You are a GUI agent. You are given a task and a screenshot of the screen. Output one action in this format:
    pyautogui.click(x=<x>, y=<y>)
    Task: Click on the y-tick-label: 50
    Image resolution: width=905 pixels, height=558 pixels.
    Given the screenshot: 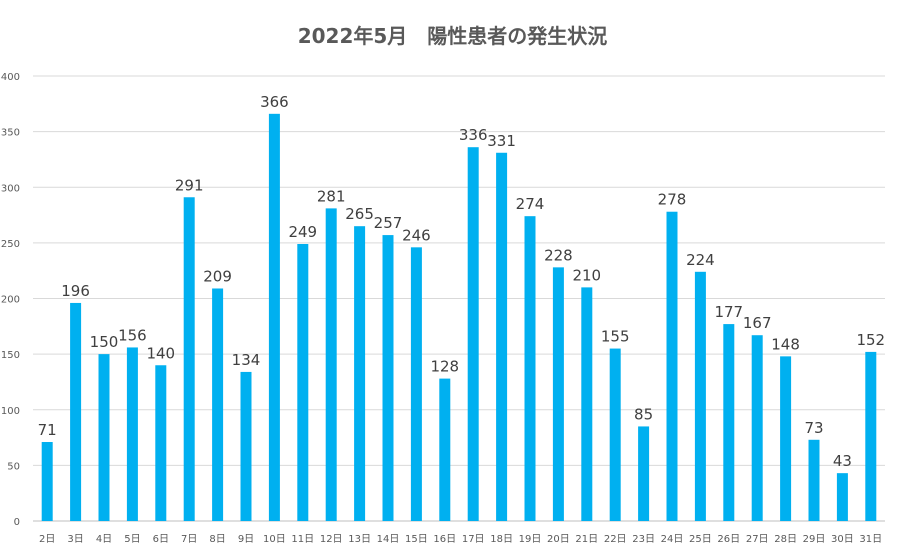 What is the action you would take?
    pyautogui.click(x=13, y=466)
    